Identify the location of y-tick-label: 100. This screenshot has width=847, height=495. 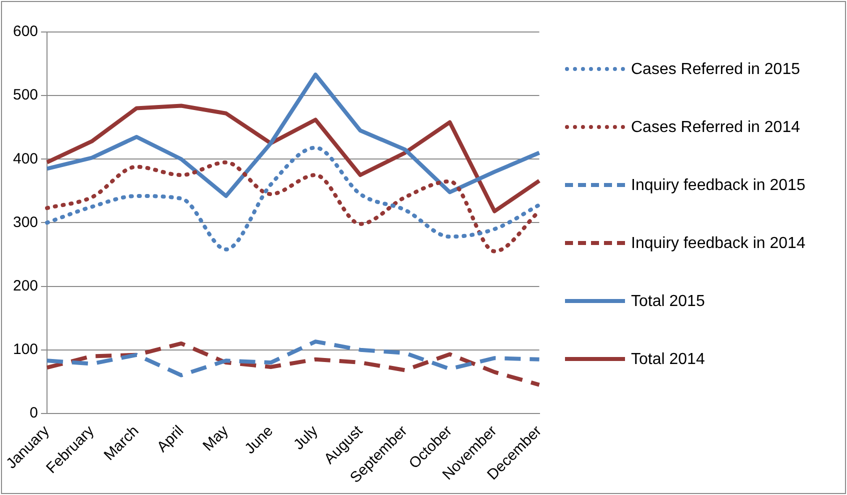
(25, 349).